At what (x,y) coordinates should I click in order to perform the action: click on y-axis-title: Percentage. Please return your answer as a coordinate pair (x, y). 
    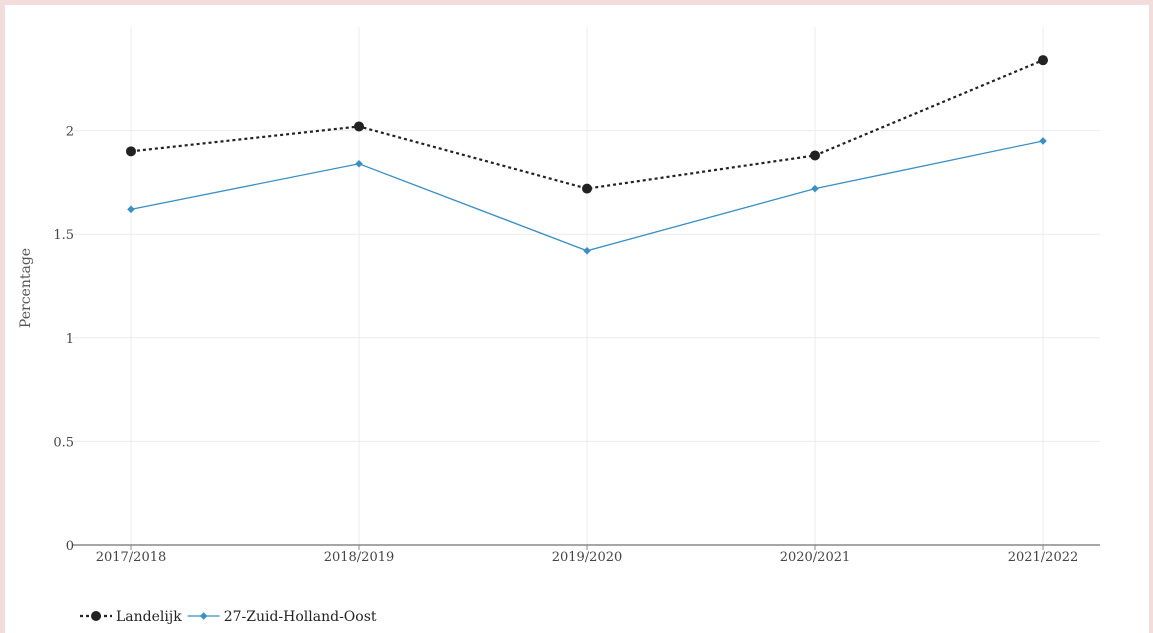
    Looking at the image, I should click on (26, 288).